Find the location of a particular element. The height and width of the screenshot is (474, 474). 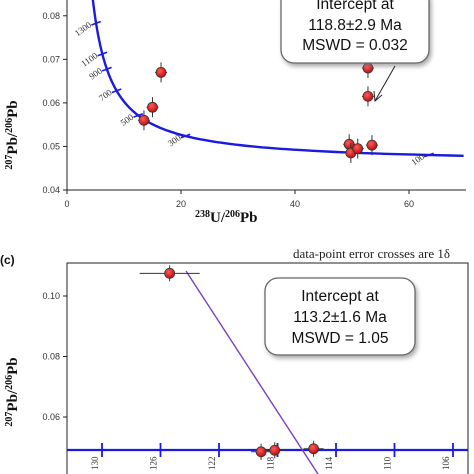

top-x-tick-label: 0 is located at coordinates (66, 204).